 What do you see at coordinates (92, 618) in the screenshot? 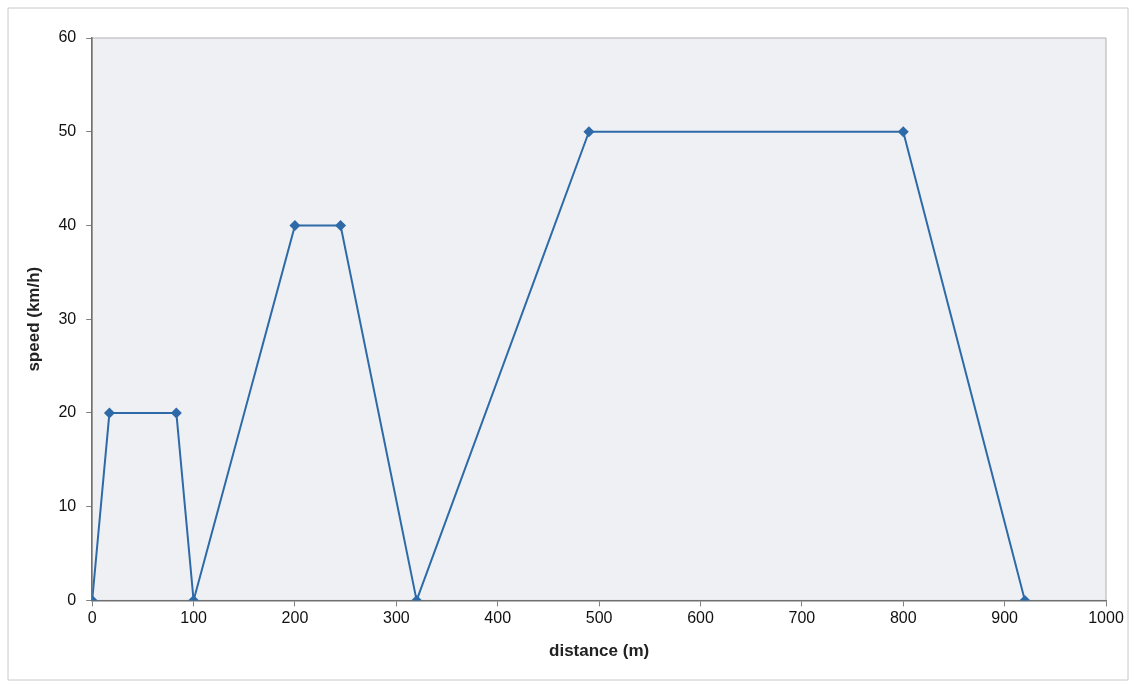
I see `x-tick-label: 0` at bounding box center [92, 618].